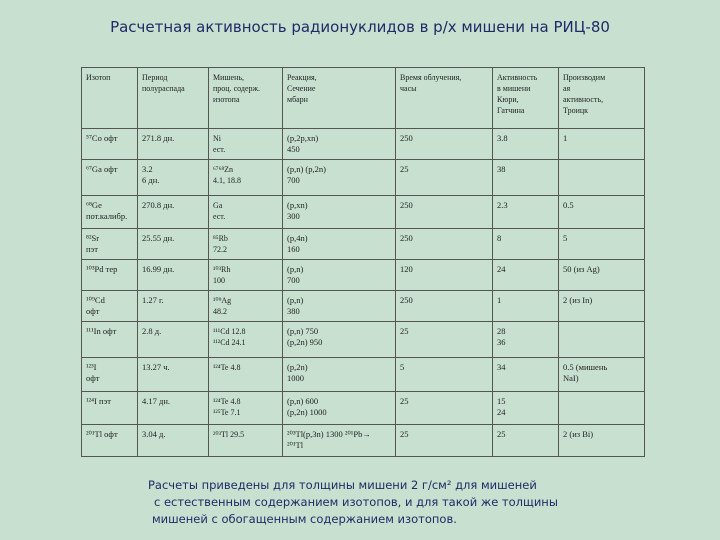 The height and width of the screenshot is (540, 720). I want to click on table-cell: 0.5, so click(601, 212).